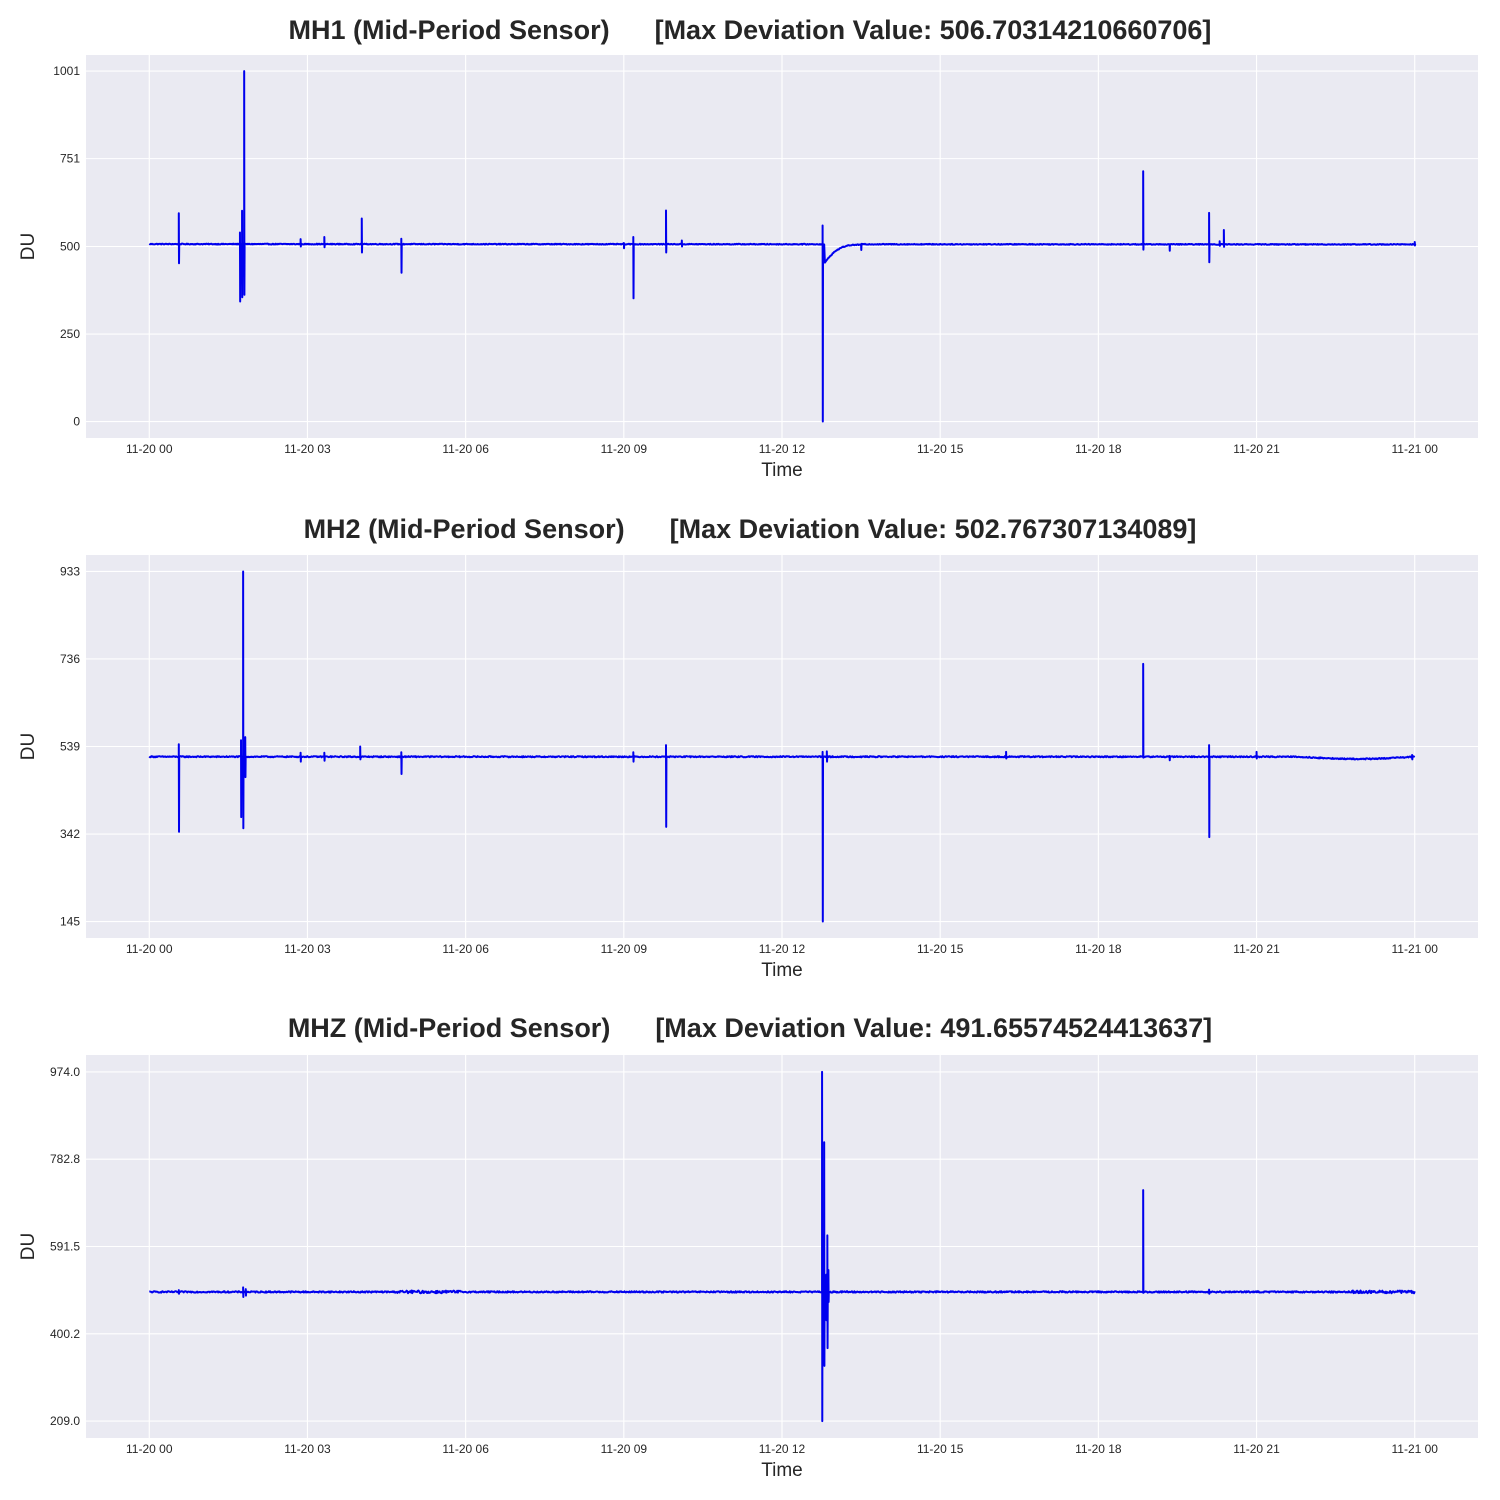 This screenshot has width=1500, height=1500. What do you see at coordinates (65, 1072) in the screenshot?
I see `y-tick-label: 974.0` at bounding box center [65, 1072].